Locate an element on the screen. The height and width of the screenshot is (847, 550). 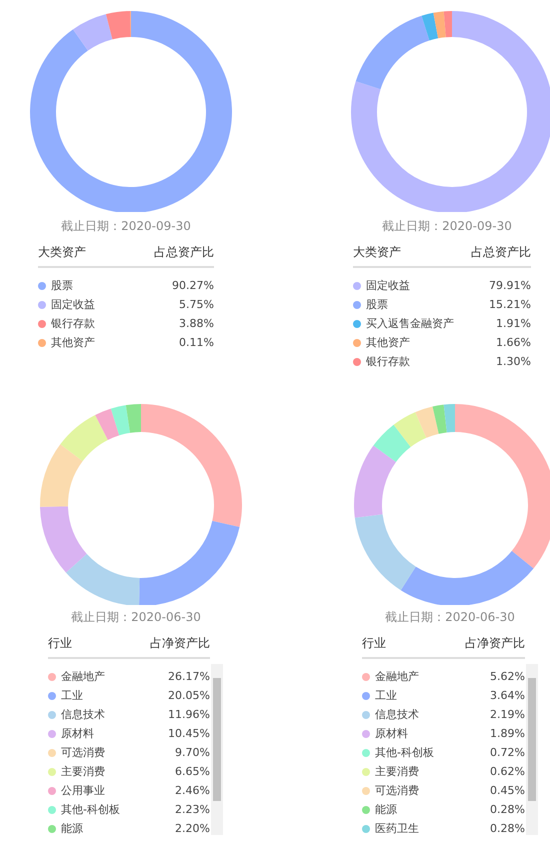
data-label: 1.30% is located at coordinates (513, 361).